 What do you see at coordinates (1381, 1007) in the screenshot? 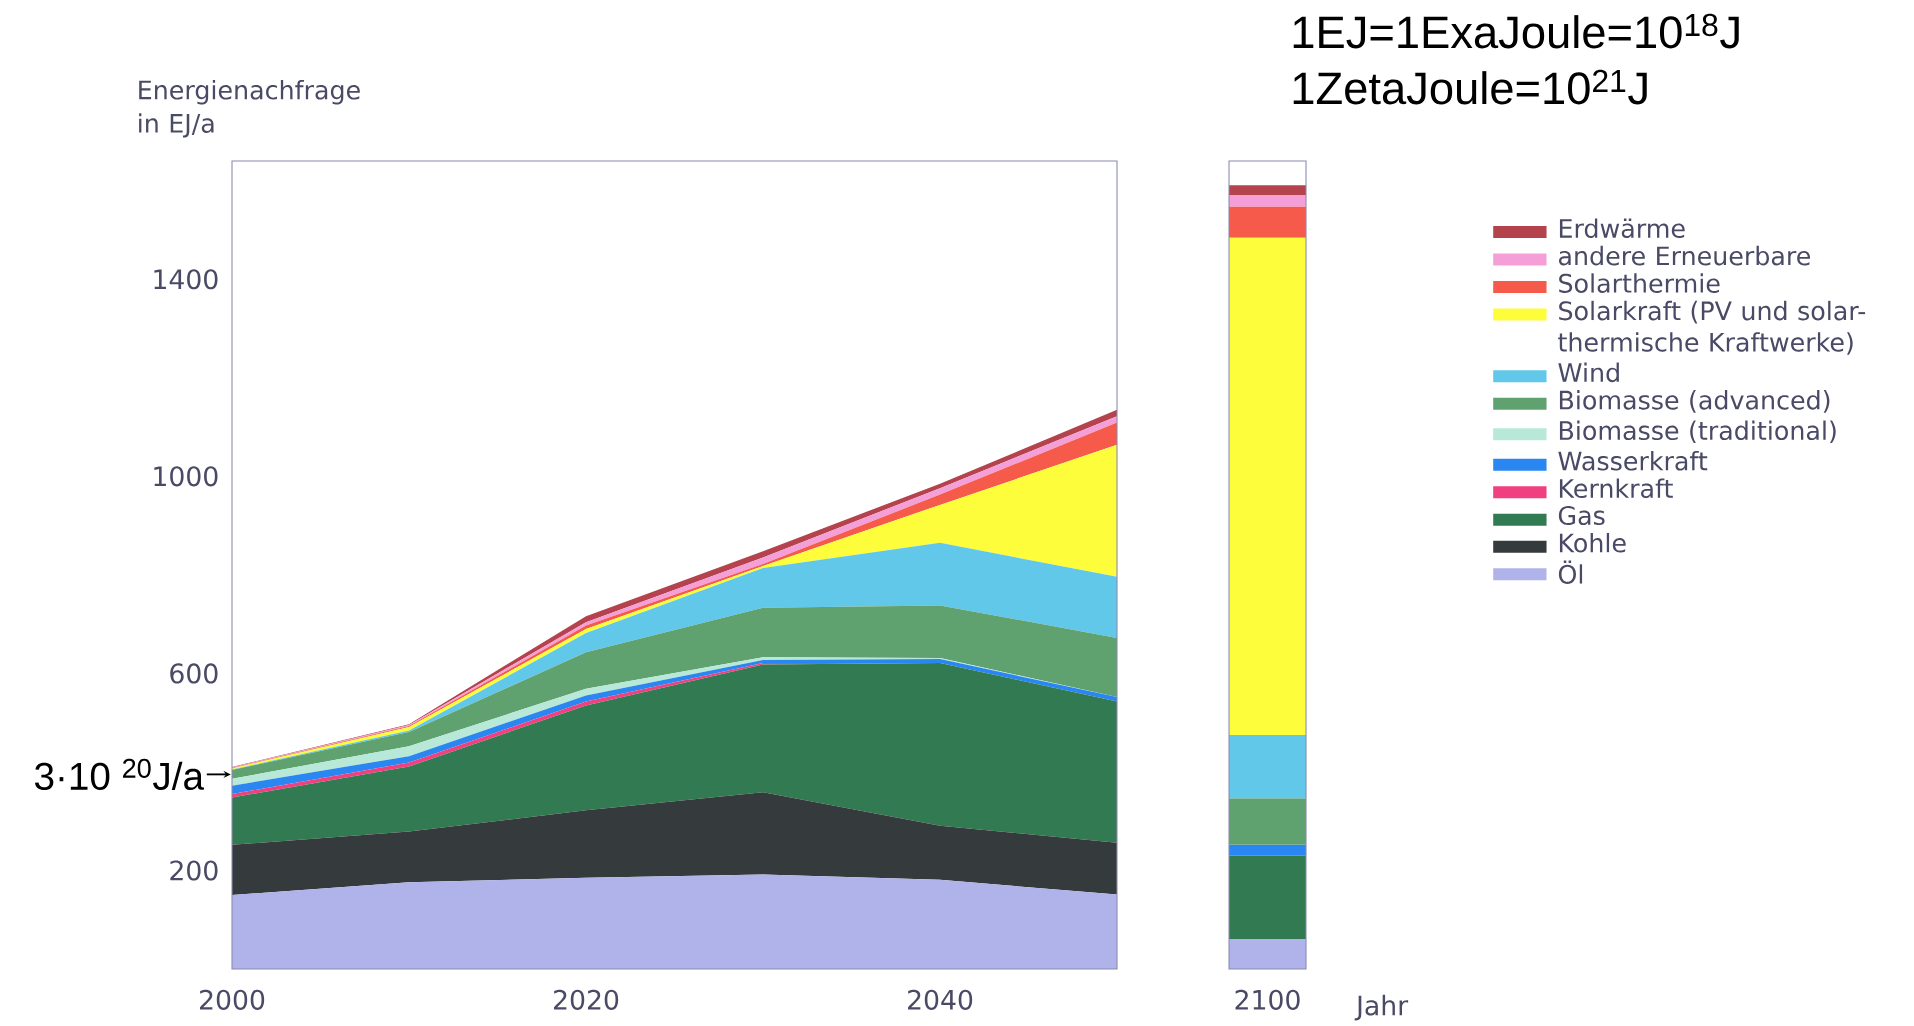
I see `x-axis-title: Jahr` at bounding box center [1381, 1007].